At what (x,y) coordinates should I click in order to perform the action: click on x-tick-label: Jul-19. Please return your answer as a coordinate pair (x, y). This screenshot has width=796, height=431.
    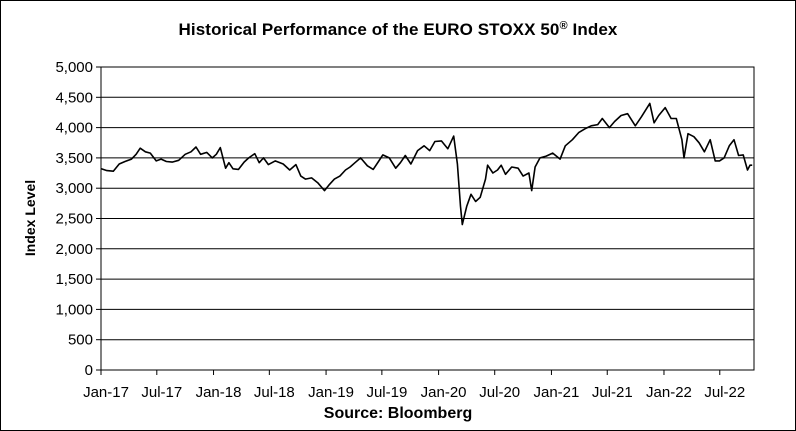
    Looking at the image, I should click on (386, 392).